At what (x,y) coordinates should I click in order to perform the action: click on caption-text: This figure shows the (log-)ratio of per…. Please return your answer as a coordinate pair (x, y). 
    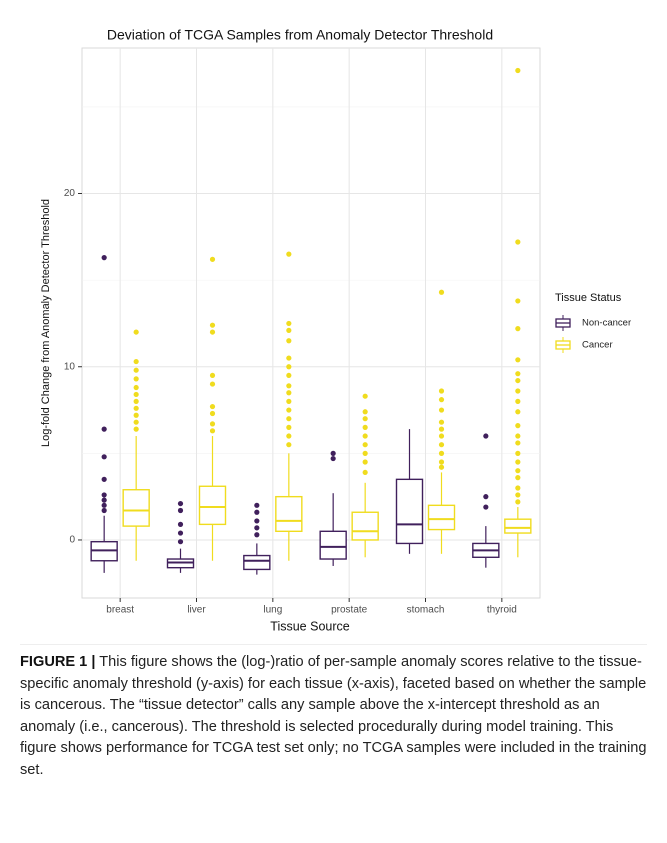
    Looking at the image, I should click on (333, 716).